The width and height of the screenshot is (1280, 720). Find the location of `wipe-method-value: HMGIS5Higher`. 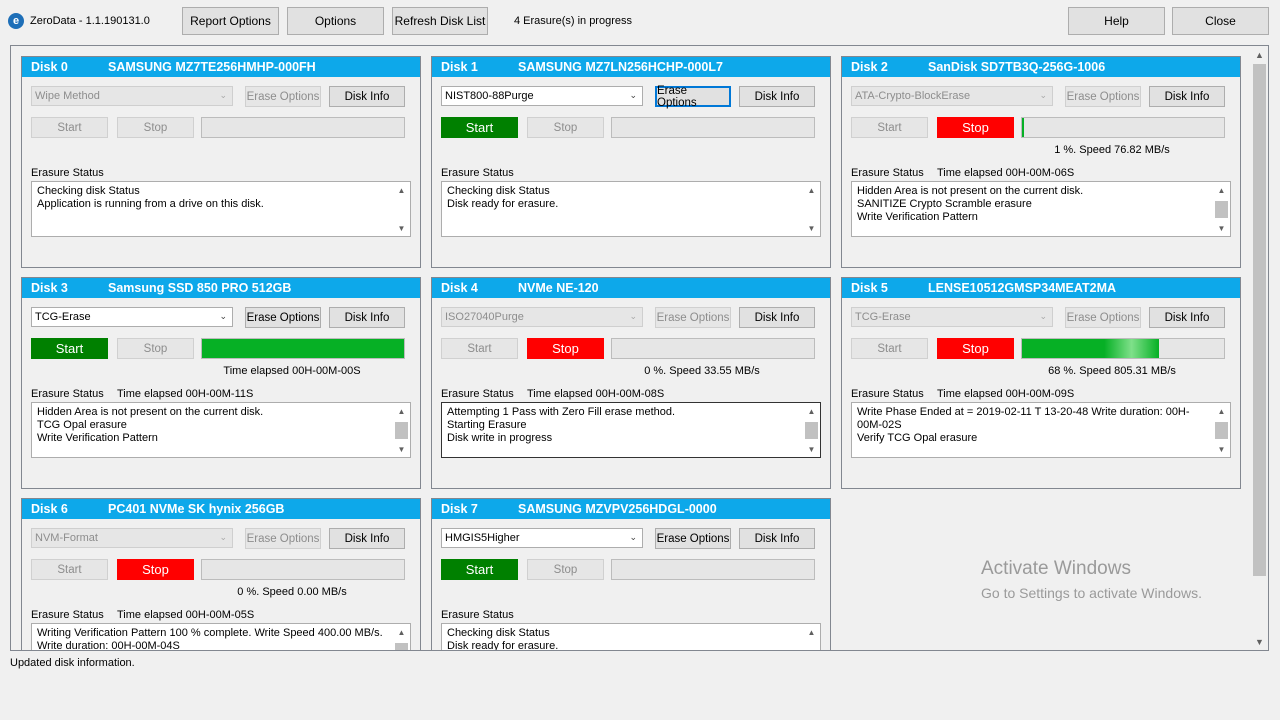

wipe-method-value: HMGIS5Higher is located at coordinates (482, 538).